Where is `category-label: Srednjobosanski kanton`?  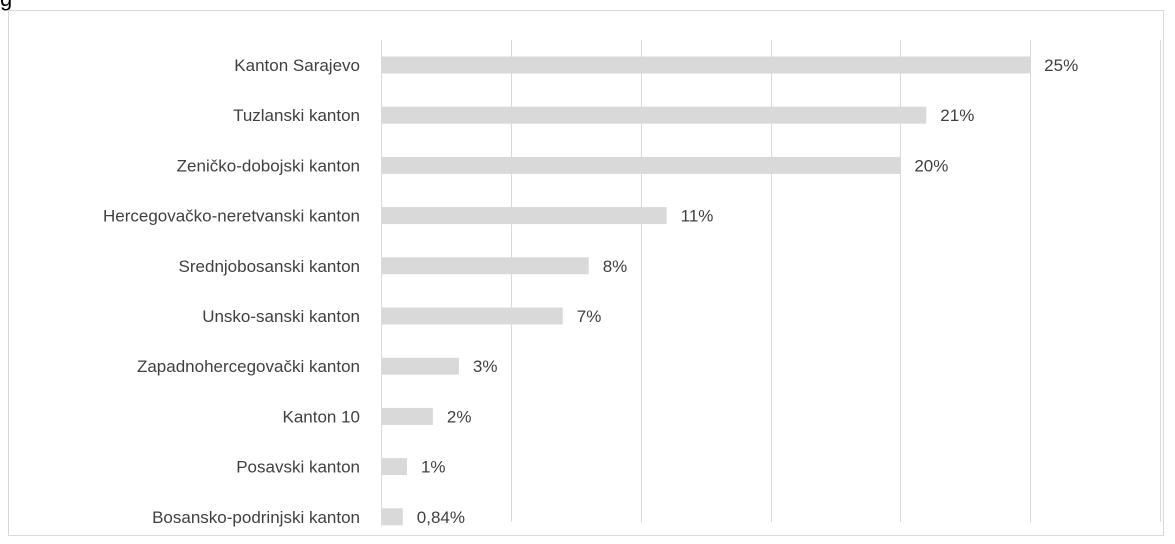 category-label: Srednjobosanski kanton is located at coordinates (269, 266).